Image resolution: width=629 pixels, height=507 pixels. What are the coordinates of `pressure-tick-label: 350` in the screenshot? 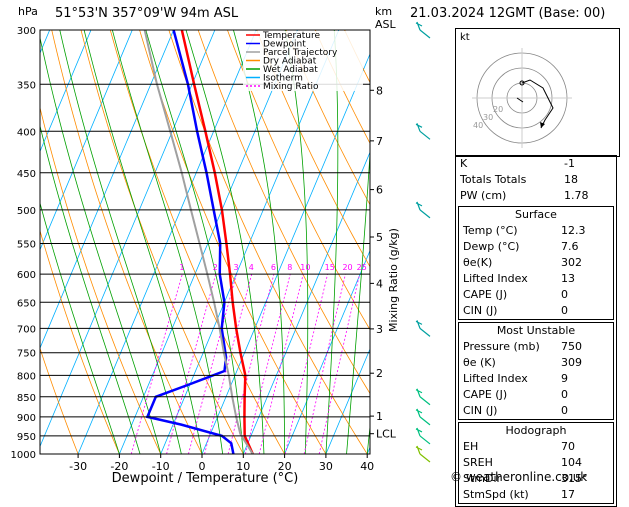 It's located at (26, 85).